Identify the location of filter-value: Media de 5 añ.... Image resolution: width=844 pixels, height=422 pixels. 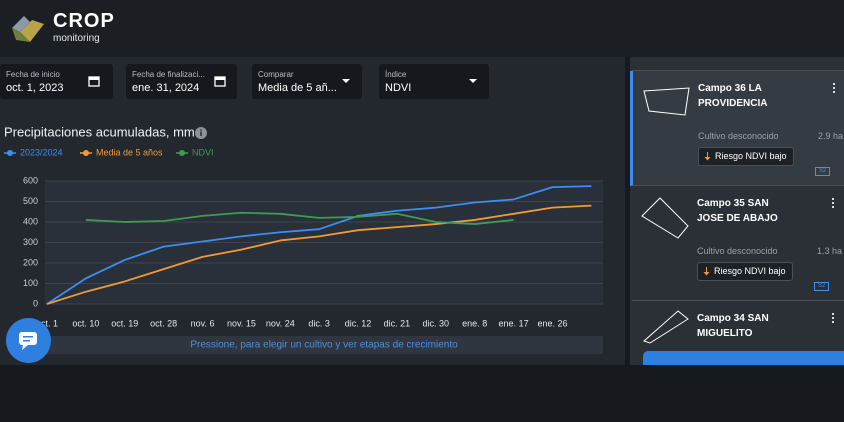
(297, 88).